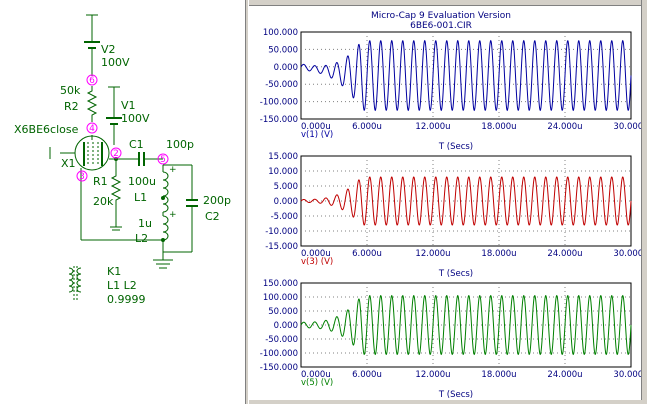 This screenshot has height=408, width=647. I want to click on r2-resistor, so click(92, 104).